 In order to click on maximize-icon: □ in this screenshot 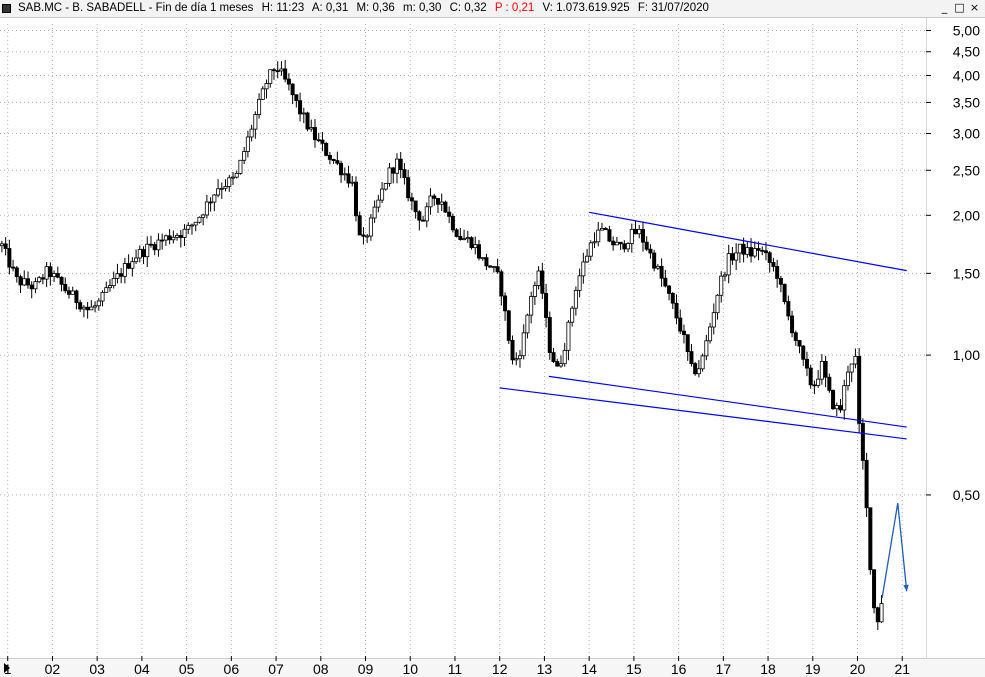, I will do `click(959, 7)`.